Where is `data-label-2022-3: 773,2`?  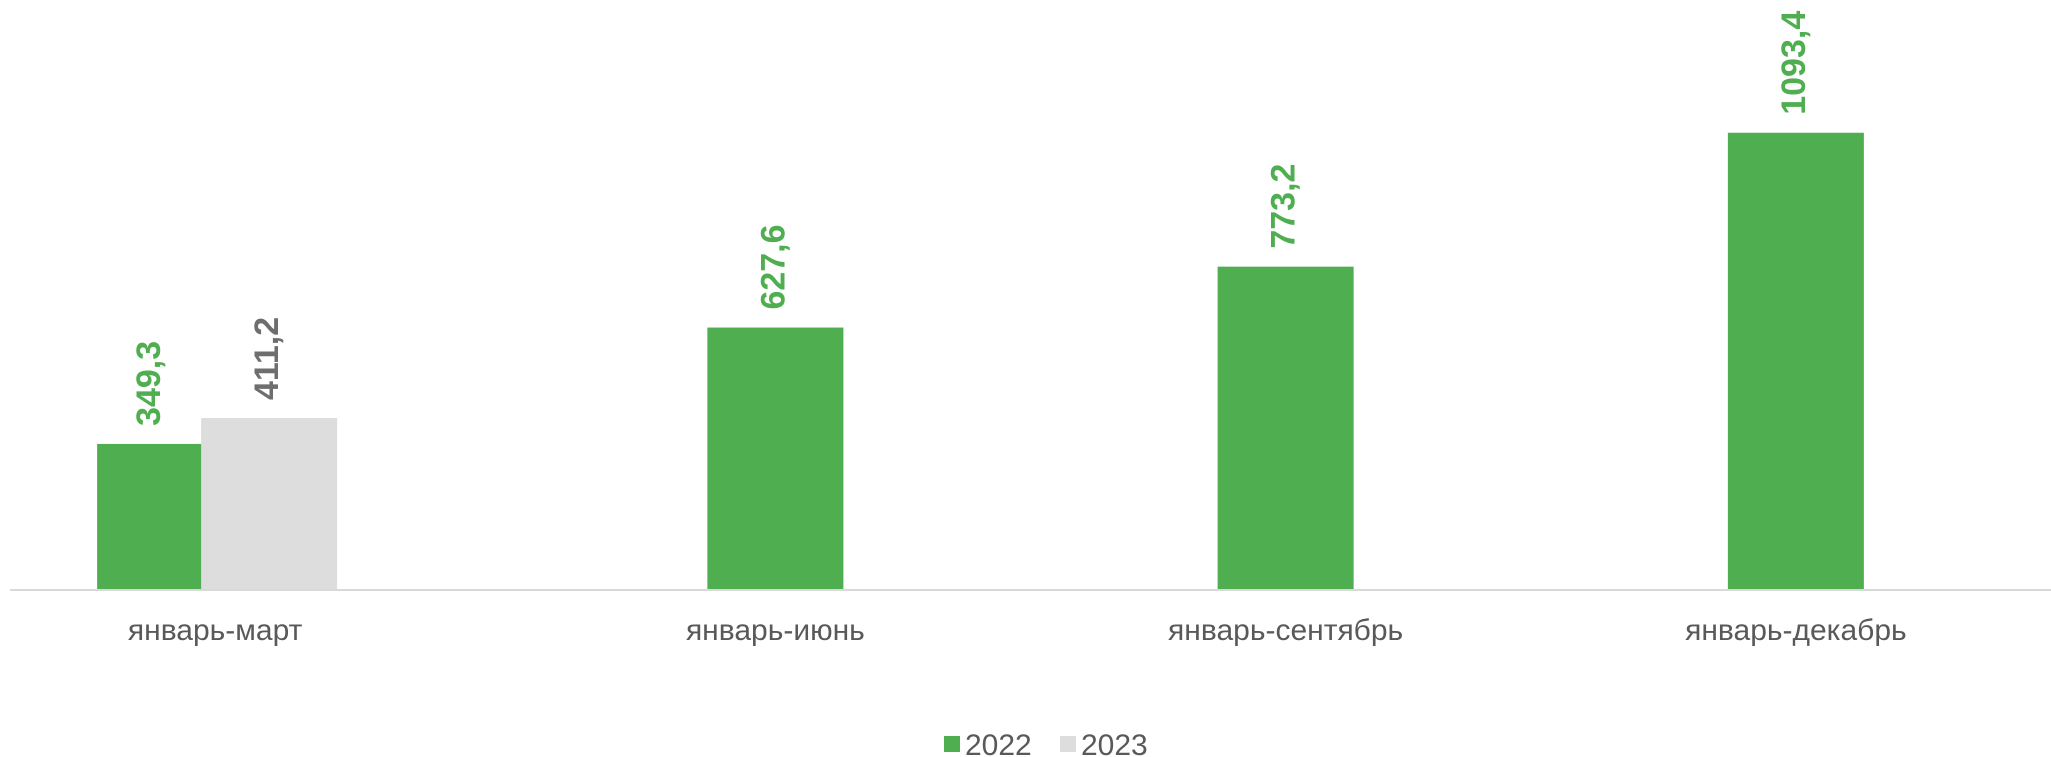
data-label-2022-3: 773,2 is located at coordinates (1284, 206).